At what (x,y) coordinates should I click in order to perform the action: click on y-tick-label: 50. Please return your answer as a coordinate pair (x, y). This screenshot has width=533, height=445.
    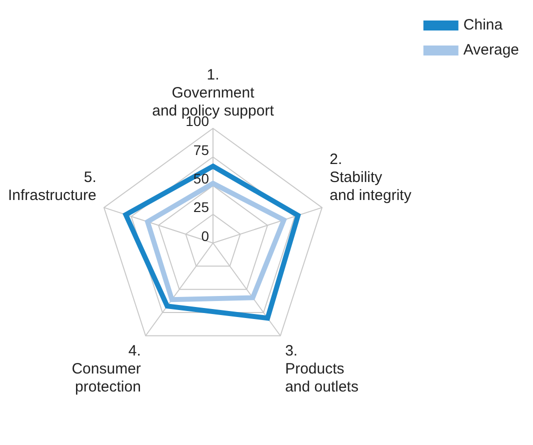
    Looking at the image, I should click on (201, 178).